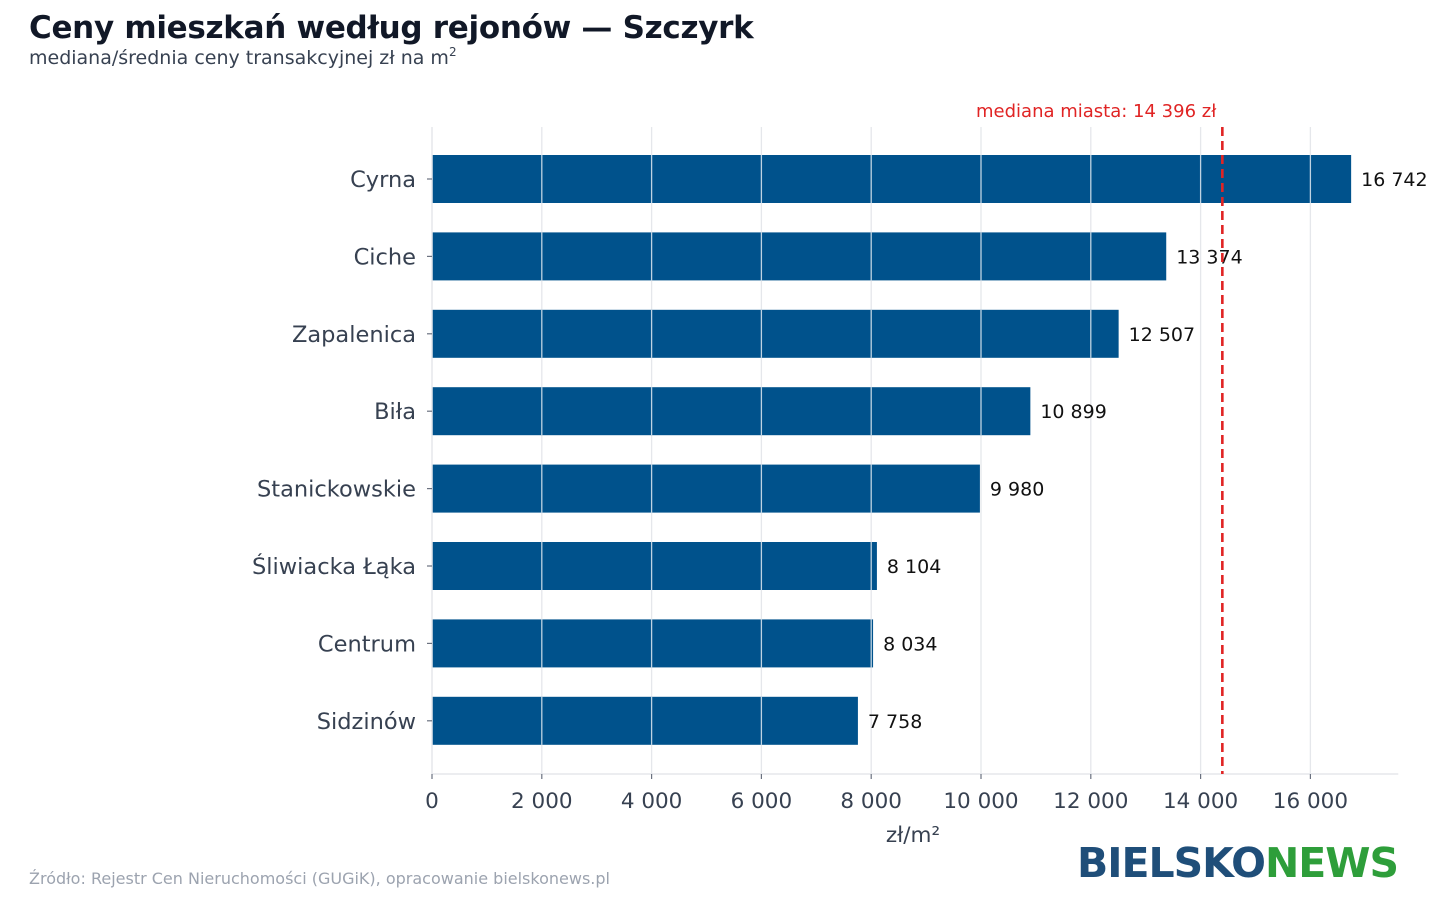  I want to click on bielskonews-logo: BIELSKONEWS, so click(1238, 863).